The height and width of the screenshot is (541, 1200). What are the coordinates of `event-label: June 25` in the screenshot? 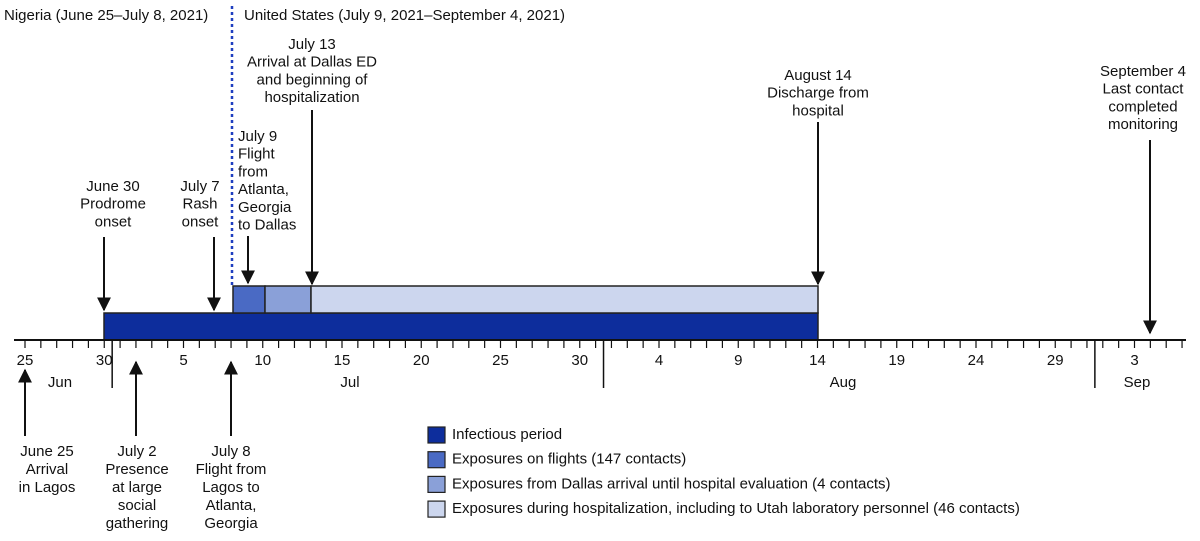 It's located at (46, 451).